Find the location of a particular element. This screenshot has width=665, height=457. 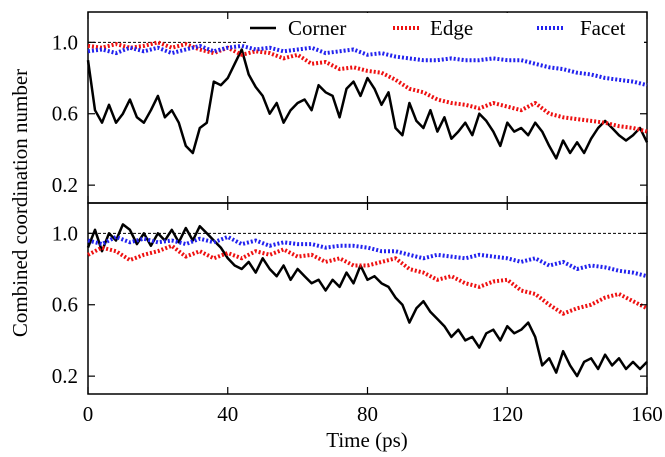

bottom-ytick-label-1: 0.6 is located at coordinates (65, 305).